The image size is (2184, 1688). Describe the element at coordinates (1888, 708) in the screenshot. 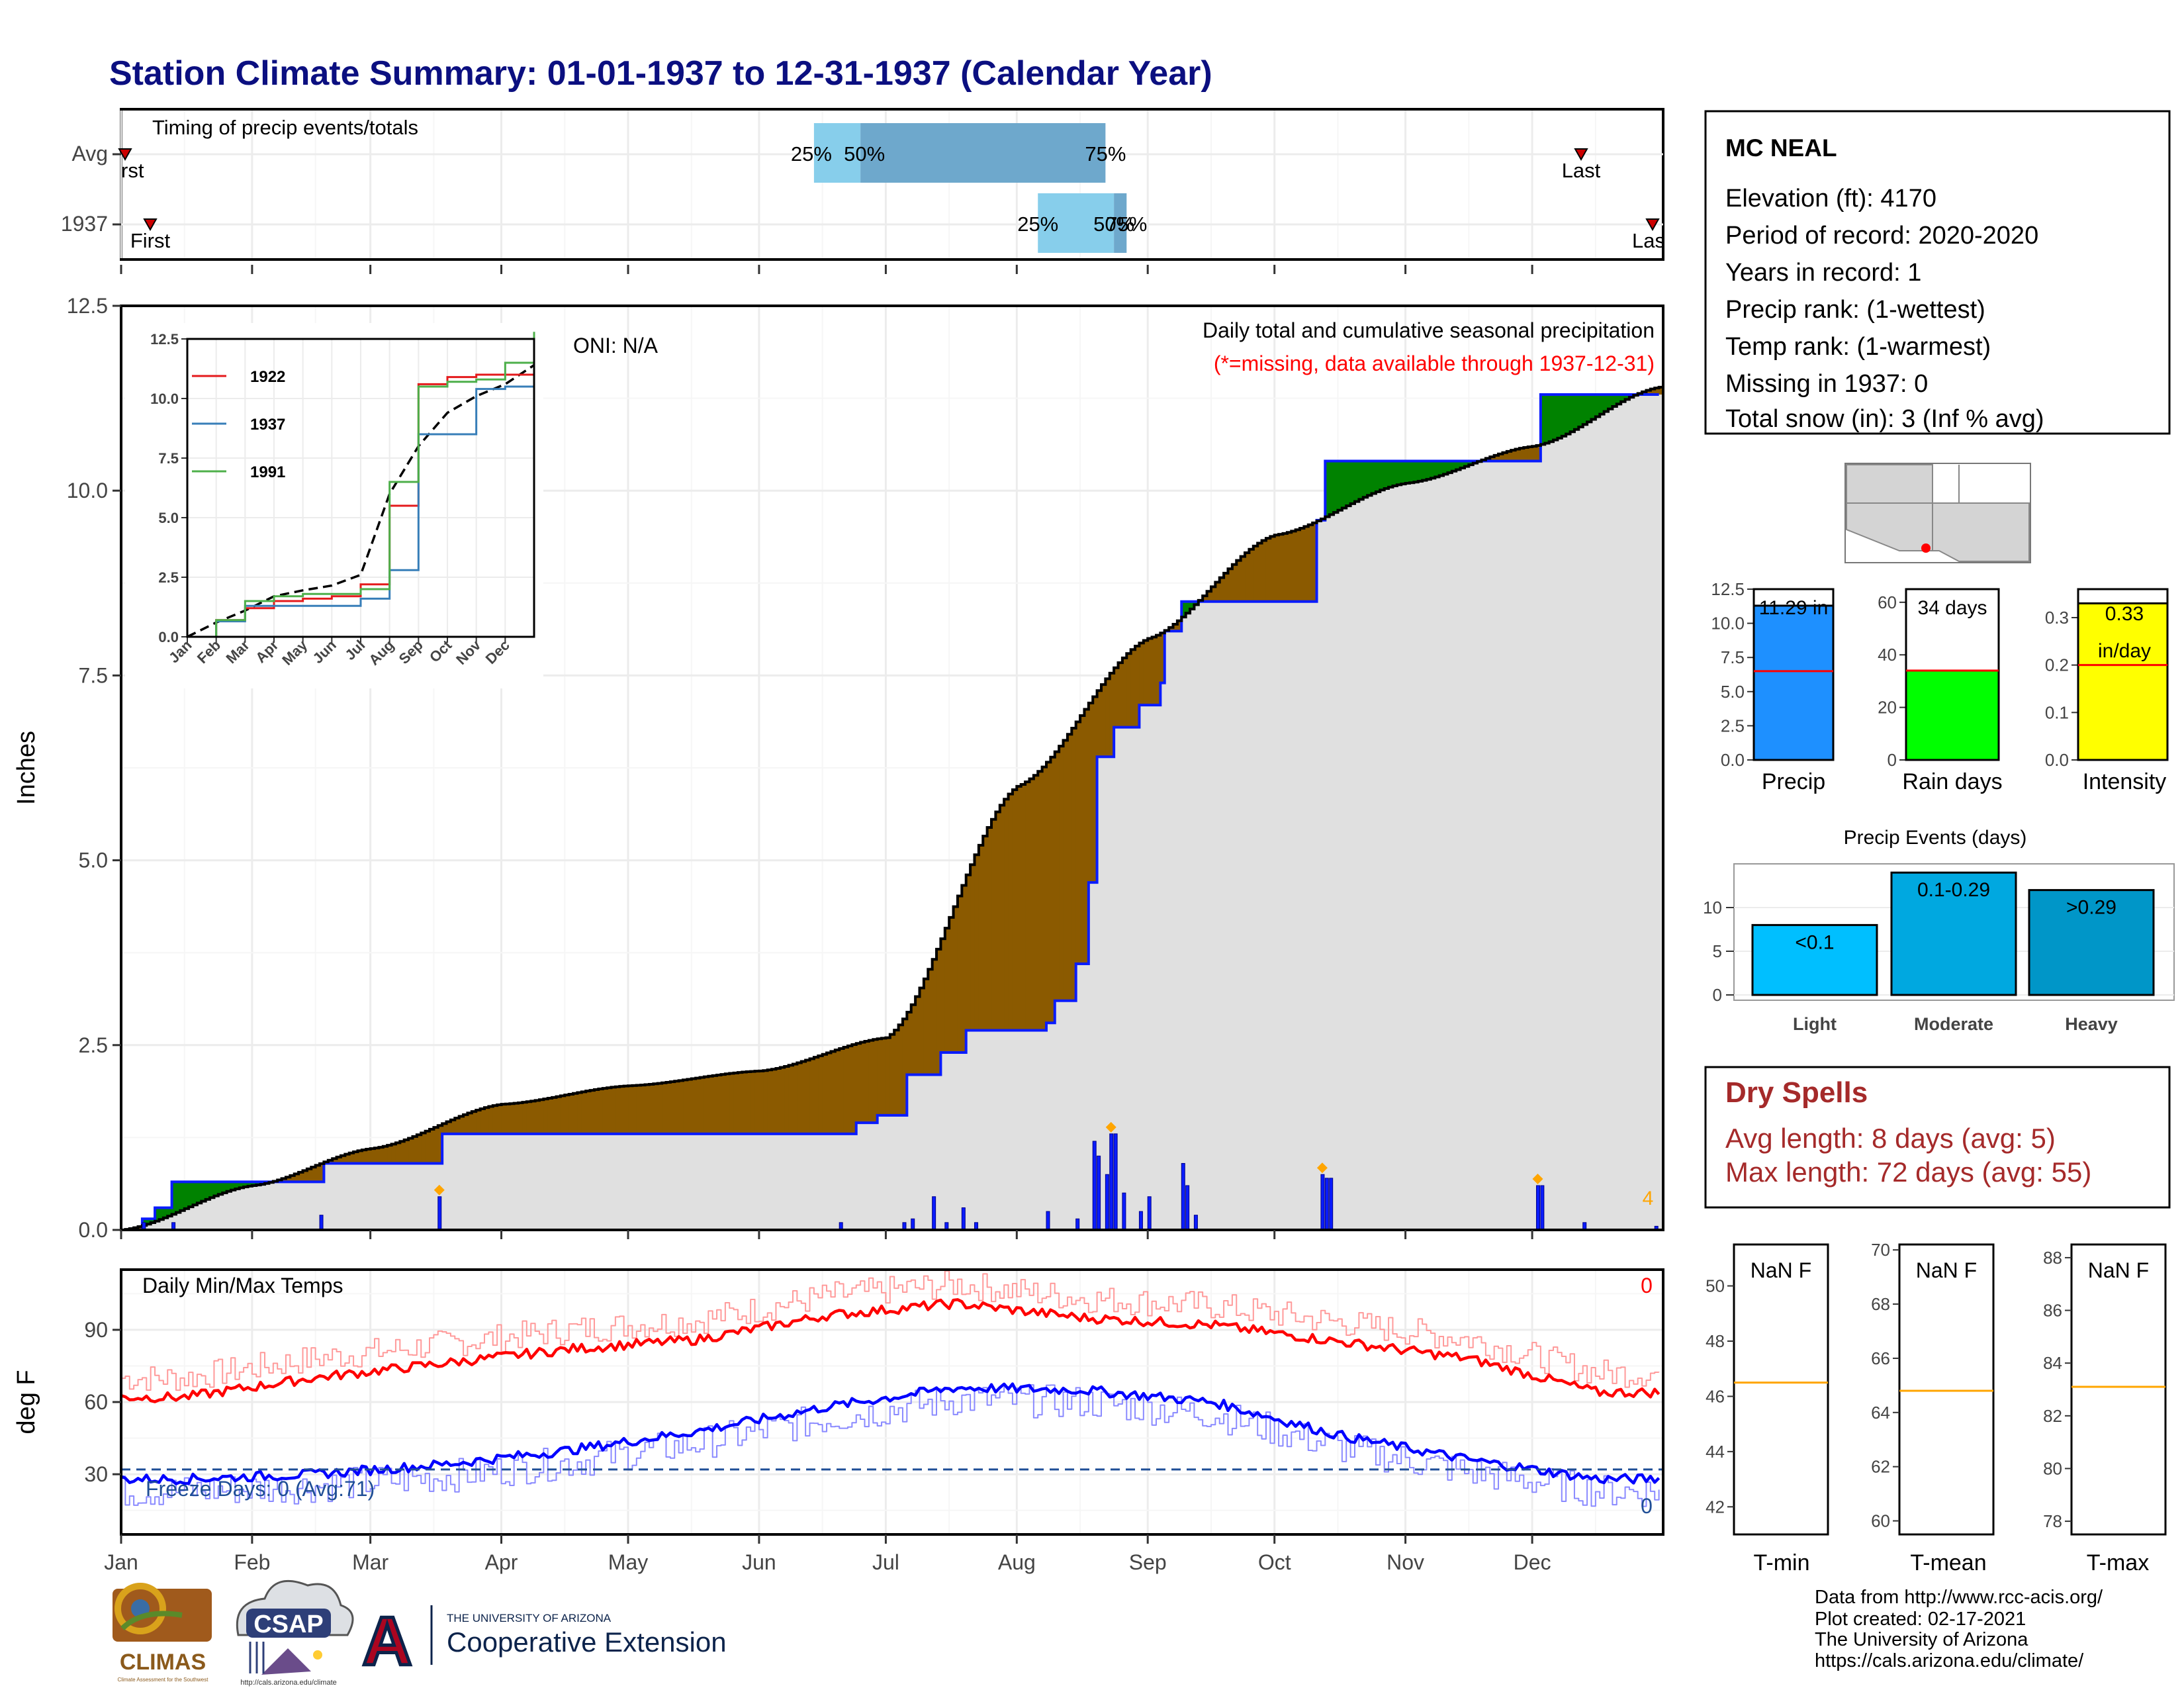

I see `mini-ytick-label: 20` at that location.